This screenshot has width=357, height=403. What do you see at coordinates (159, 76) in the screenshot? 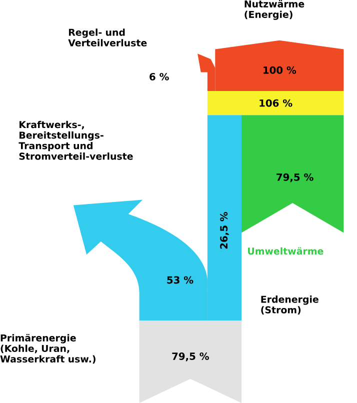
I see `data-label: 6 %` at bounding box center [159, 76].